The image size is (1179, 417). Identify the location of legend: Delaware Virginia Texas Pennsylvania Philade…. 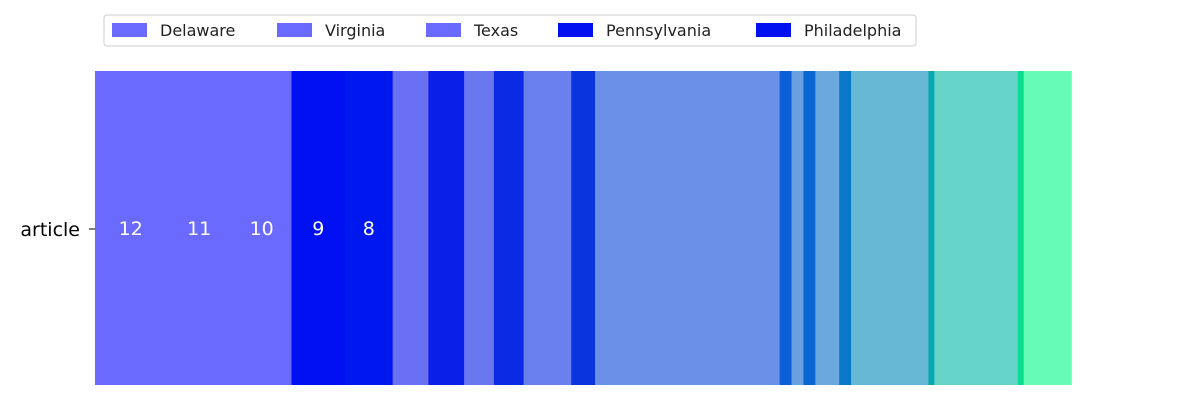
(510, 30).